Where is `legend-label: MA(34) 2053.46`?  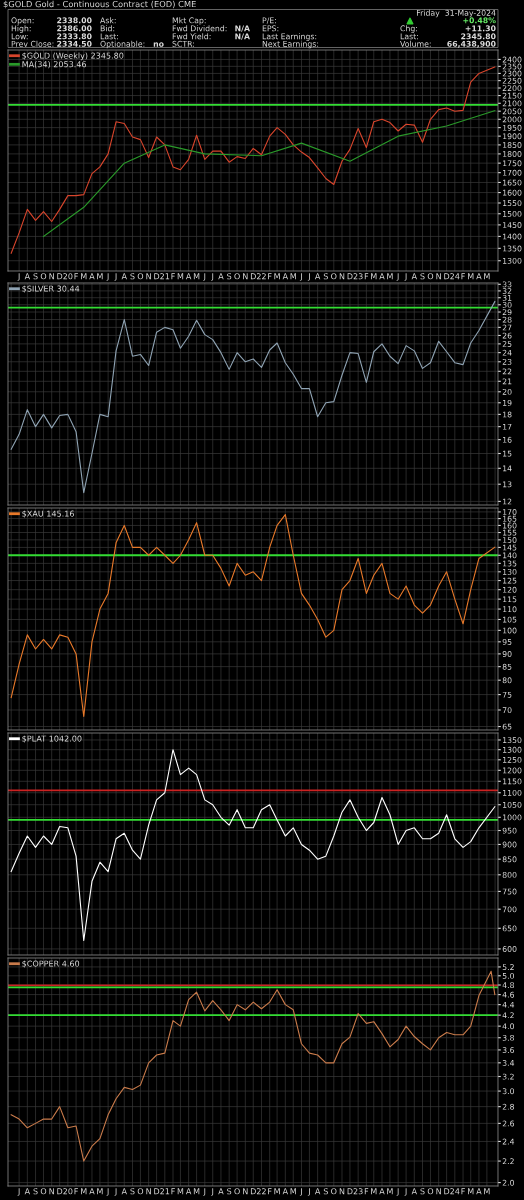
legend-label: MA(34) 2053.46 is located at coordinates (54, 65).